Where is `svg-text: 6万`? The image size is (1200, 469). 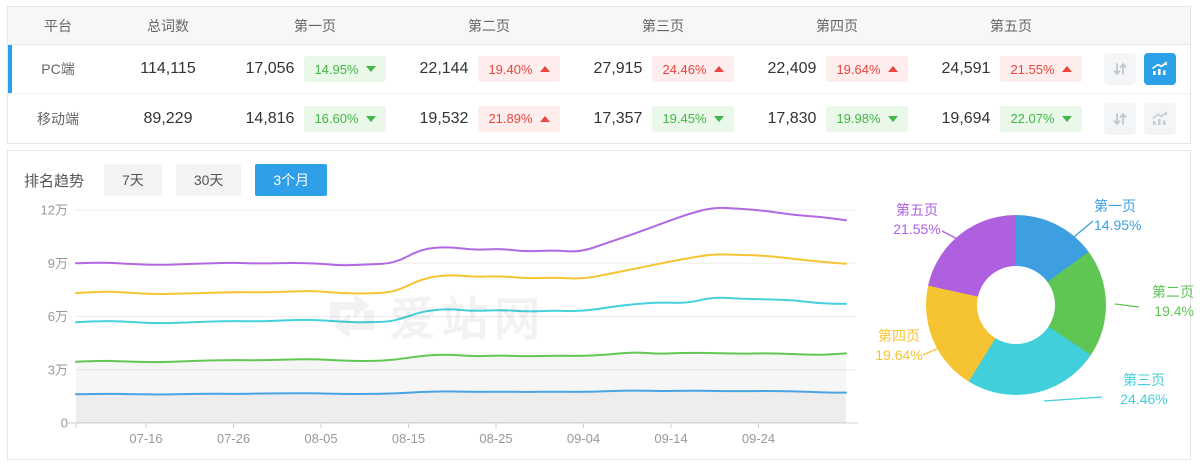 svg-text: 6万 is located at coordinates (58, 316).